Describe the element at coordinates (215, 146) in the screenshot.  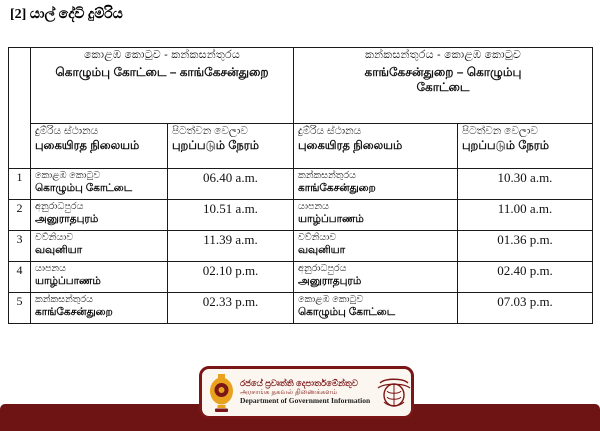
I see `subheader-time-left-tamil: புறப்படும் நேரம்` at that location.